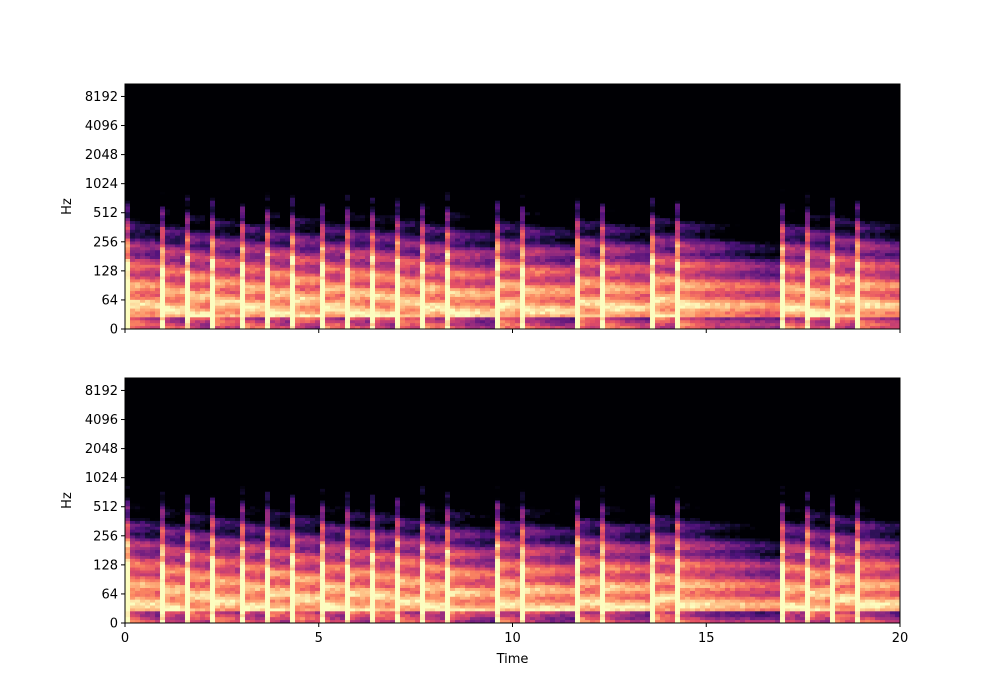 This screenshot has width=1000, height=700. What do you see at coordinates (319, 638) in the screenshot?
I see `x-tick-label: 5` at bounding box center [319, 638].